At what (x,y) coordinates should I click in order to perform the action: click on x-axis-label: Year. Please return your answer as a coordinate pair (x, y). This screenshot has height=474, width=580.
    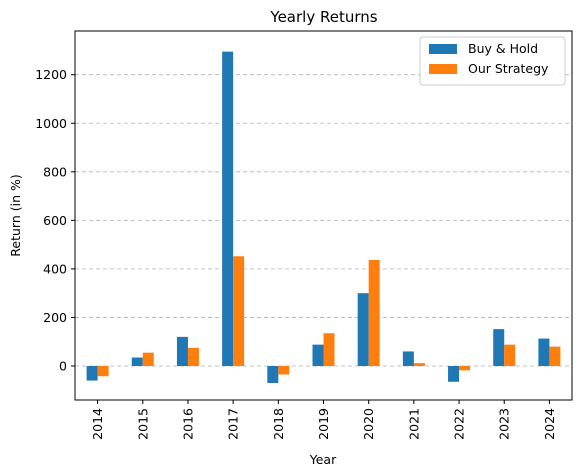
    Looking at the image, I should click on (323, 459).